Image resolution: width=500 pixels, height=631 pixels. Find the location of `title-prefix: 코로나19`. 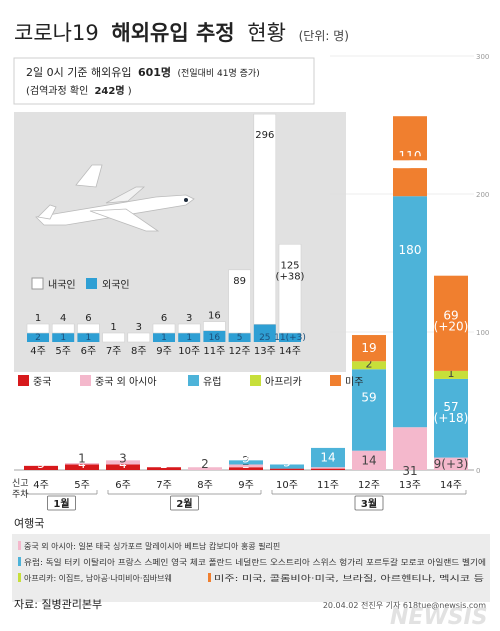

title-prefix: 코로나19 is located at coordinates (56, 33).